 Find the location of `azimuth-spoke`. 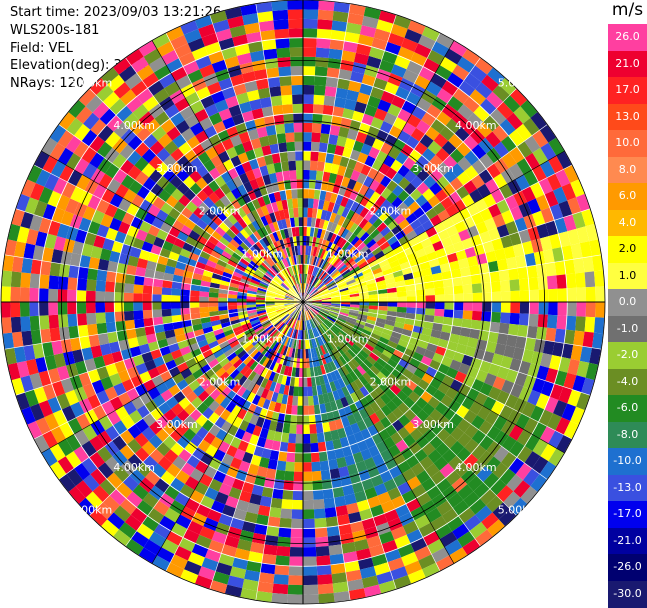

azimuth-spoke is located at coordinates (172, 377).